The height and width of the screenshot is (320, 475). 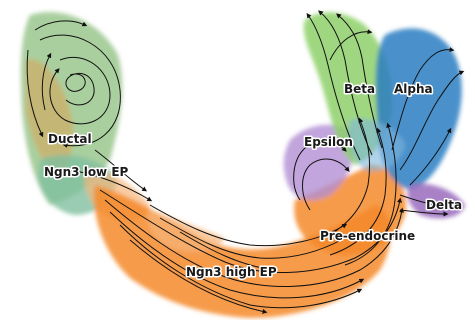 I want to click on cloud-ductal-orange, so click(x=50, y=120).